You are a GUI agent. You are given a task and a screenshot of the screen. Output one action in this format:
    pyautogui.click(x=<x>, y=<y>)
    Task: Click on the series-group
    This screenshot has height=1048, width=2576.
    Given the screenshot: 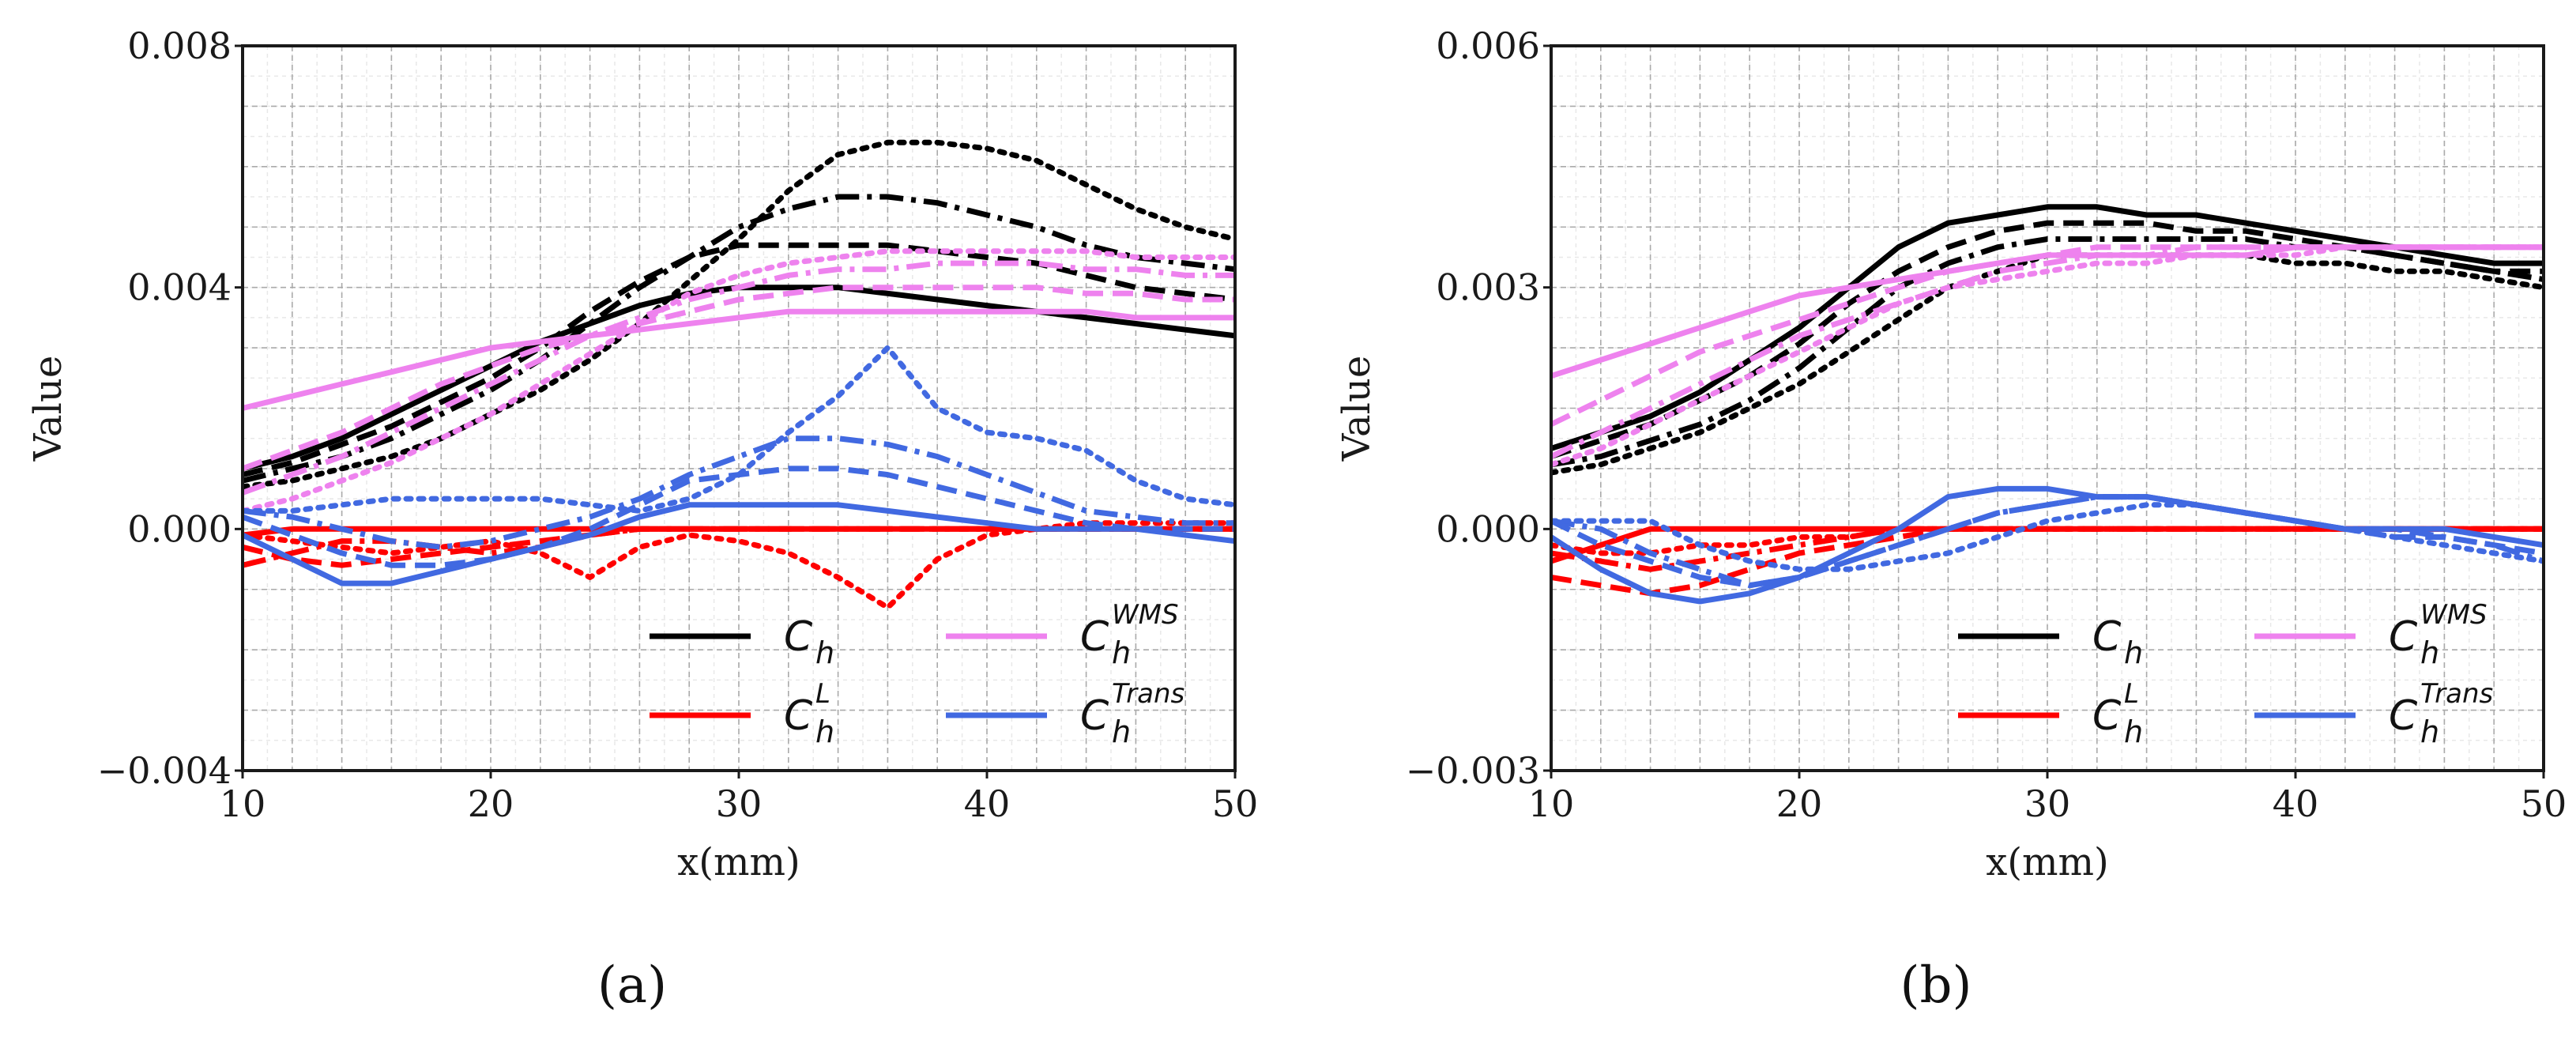 What is the action you would take?
    pyautogui.click(x=2047, y=404)
    